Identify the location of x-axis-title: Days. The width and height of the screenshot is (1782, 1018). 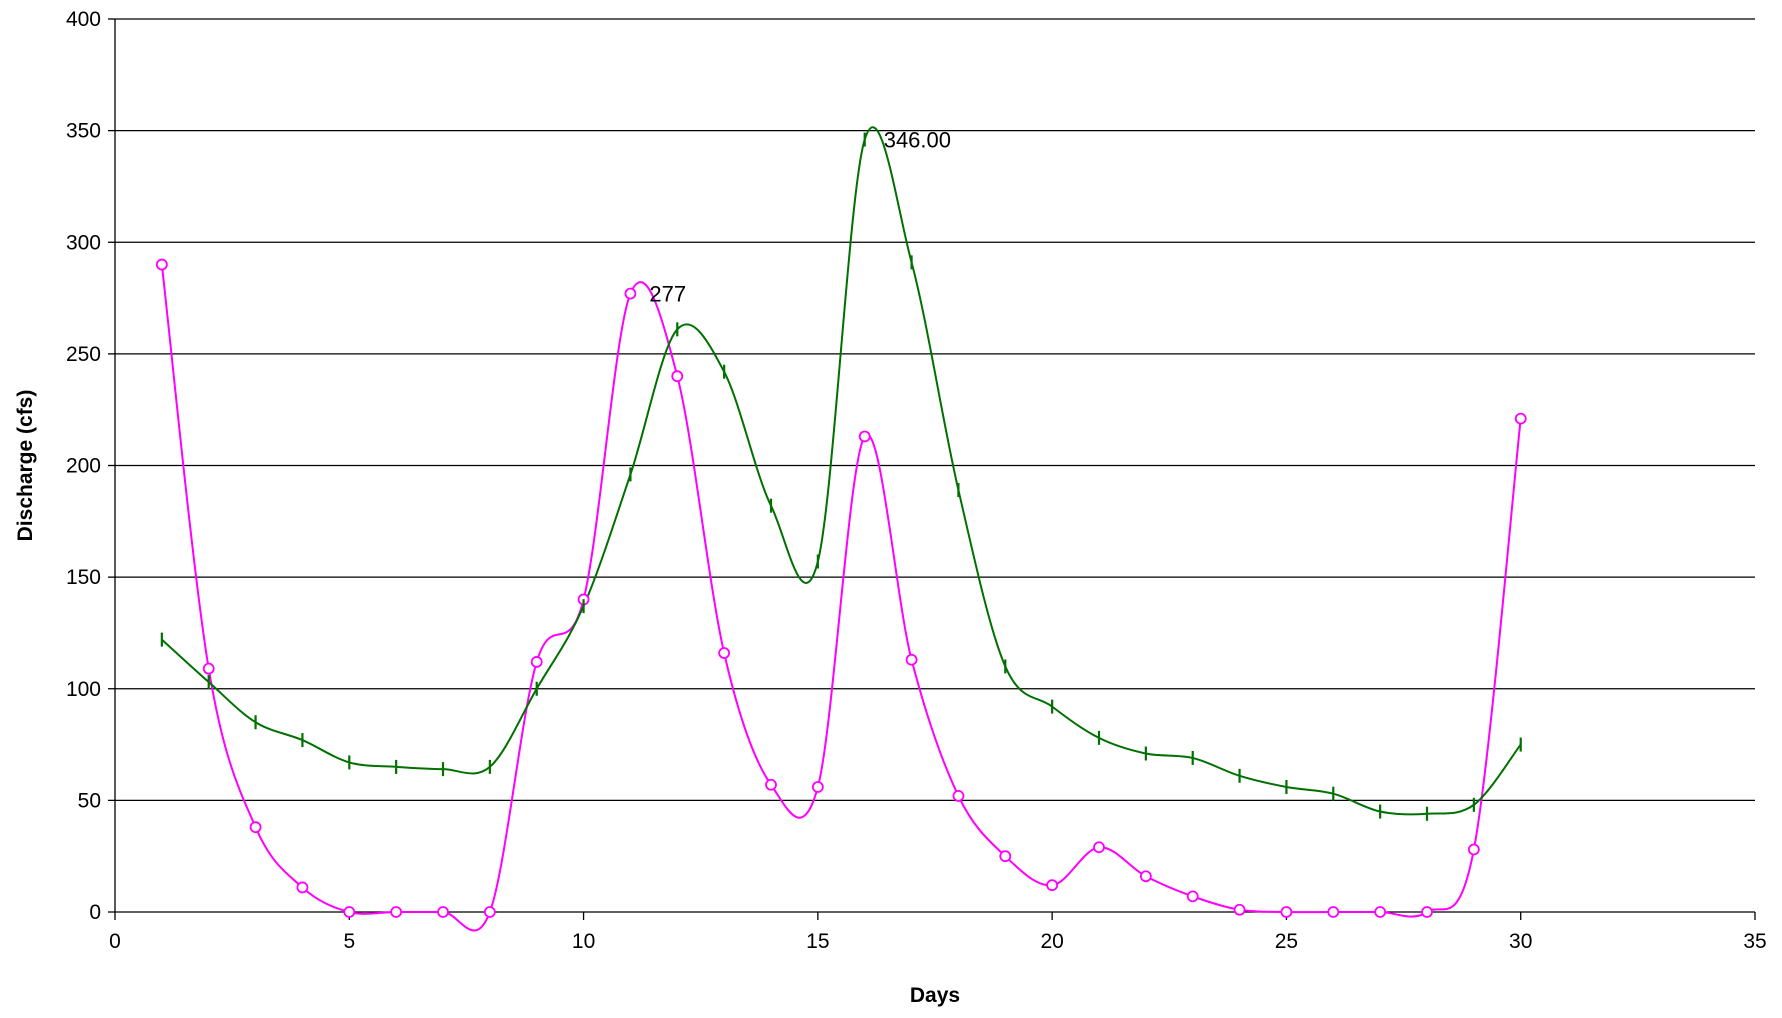
(935, 995).